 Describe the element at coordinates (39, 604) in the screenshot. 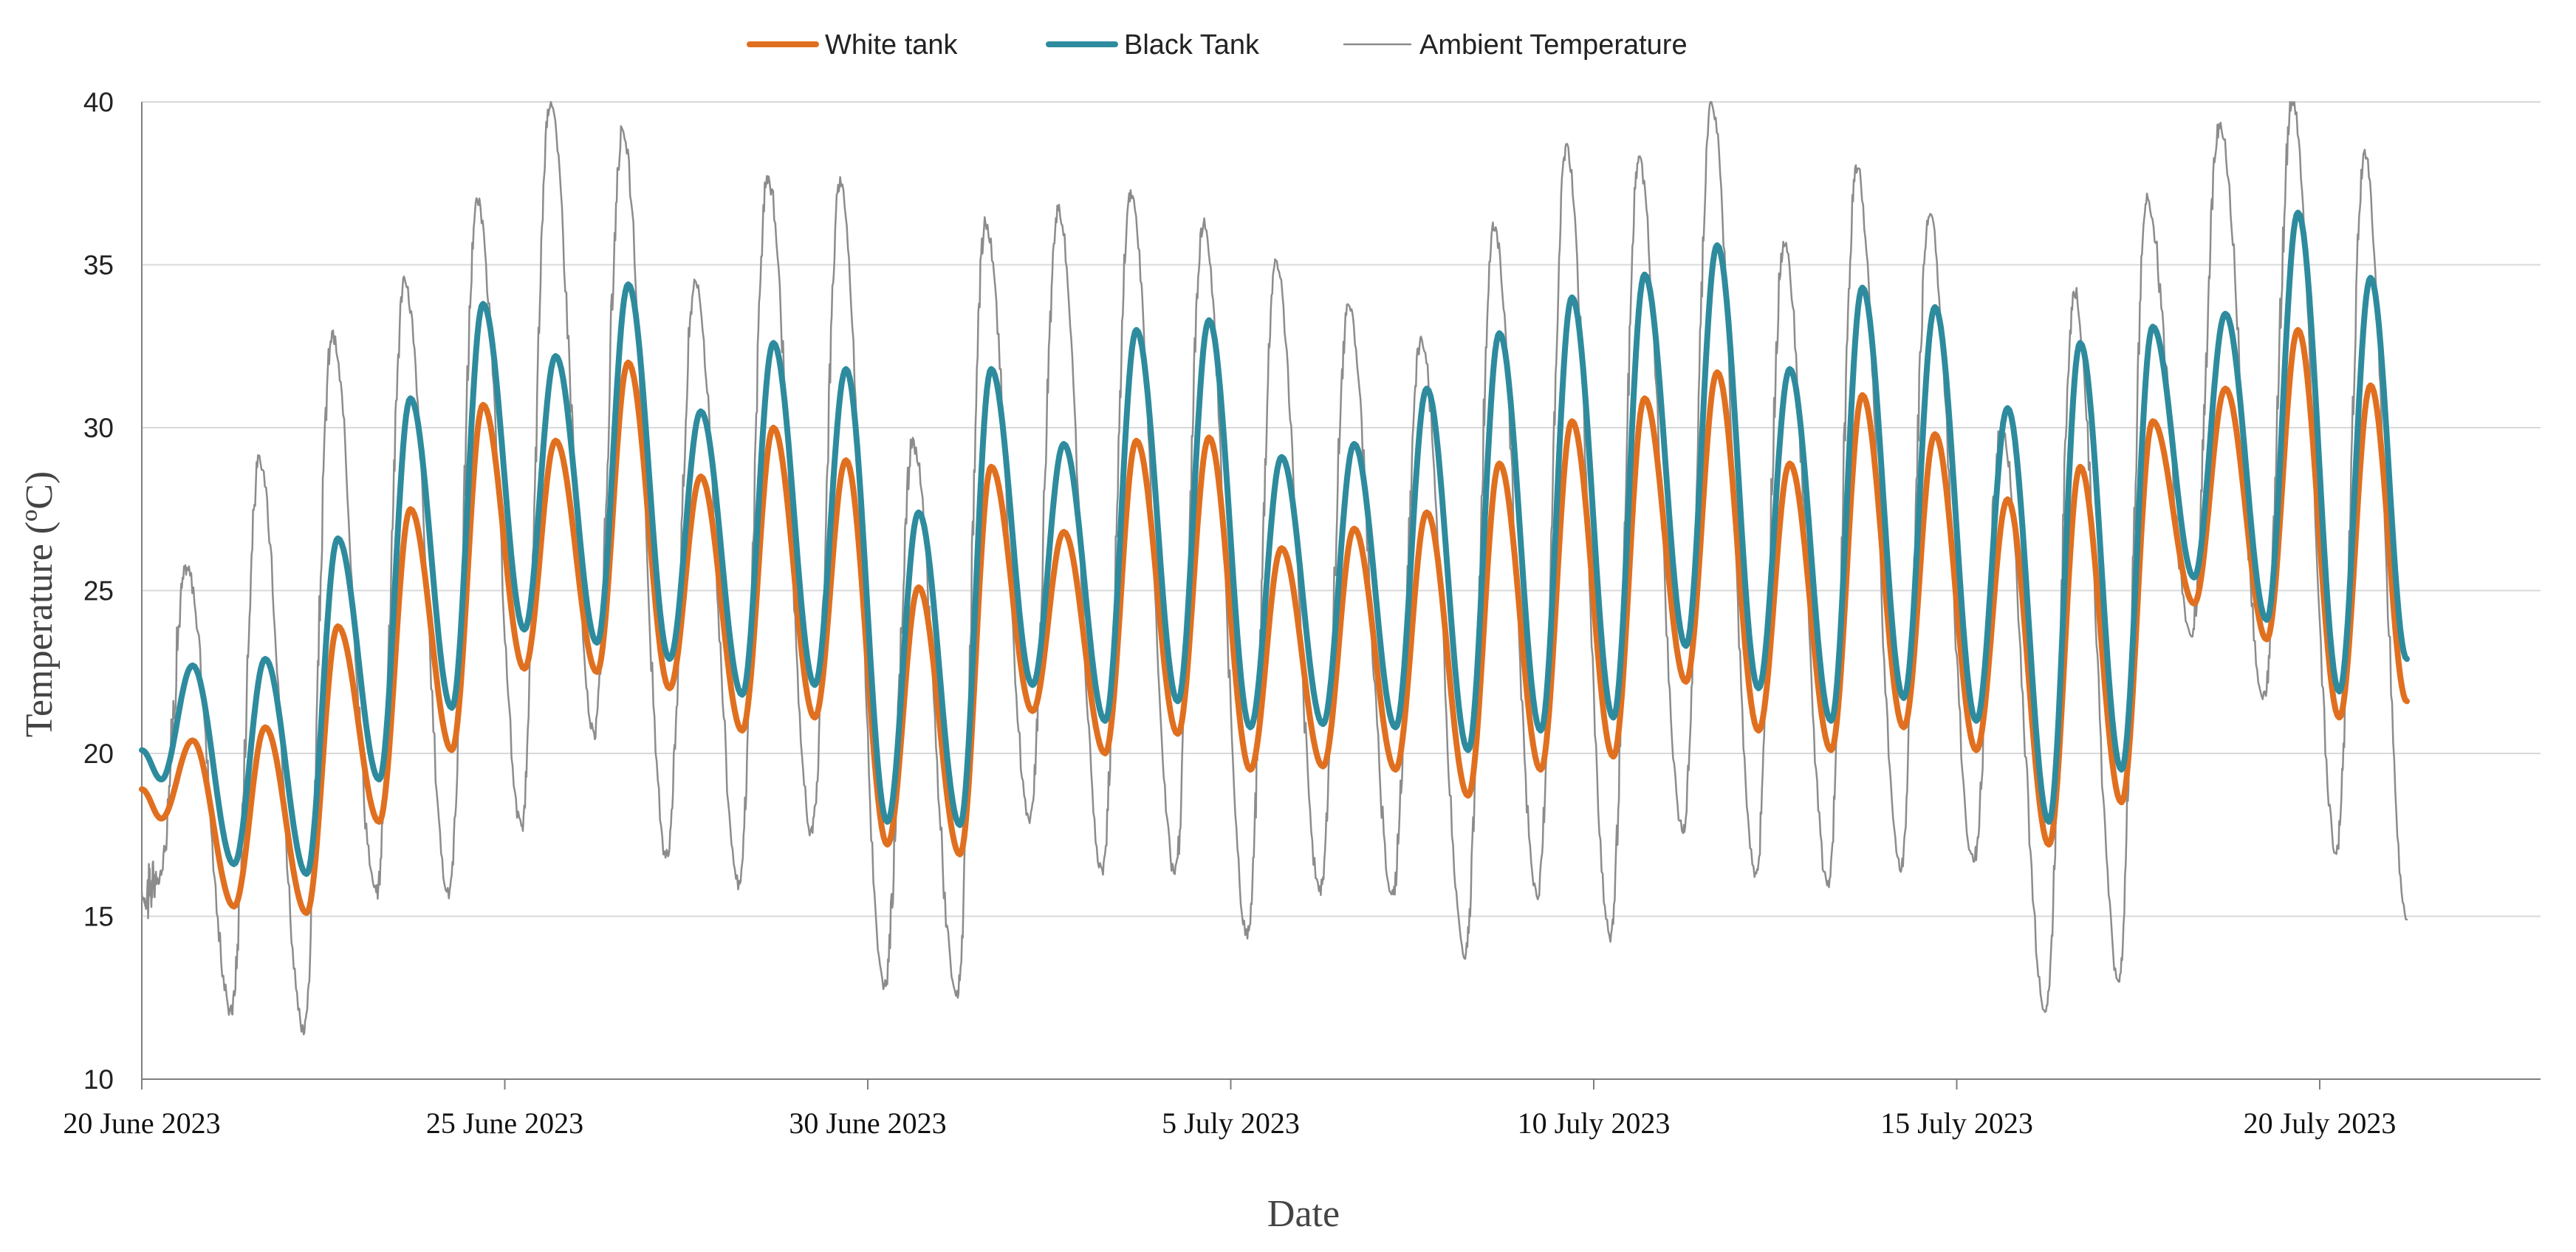

I see `y-axis-title: Temperature (ºC)` at that location.